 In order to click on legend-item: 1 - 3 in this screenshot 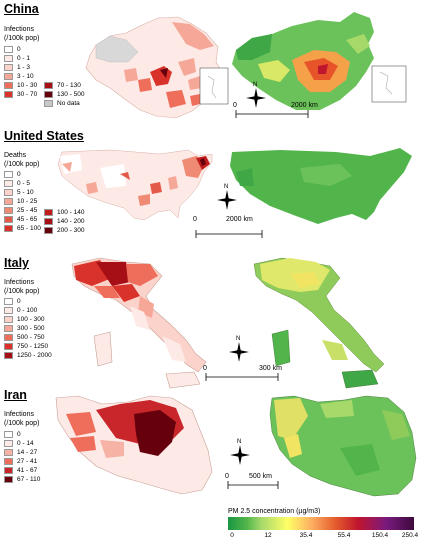, I will do `click(20, 67)`.